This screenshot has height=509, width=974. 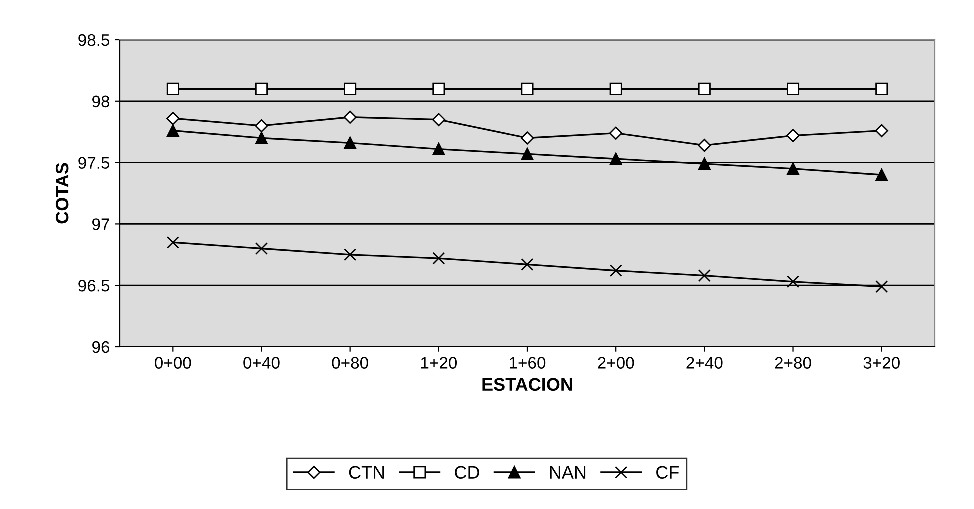 What do you see at coordinates (101, 224) in the screenshot?
I see `y-tick-label: 97` at bounding box center [101, 224].